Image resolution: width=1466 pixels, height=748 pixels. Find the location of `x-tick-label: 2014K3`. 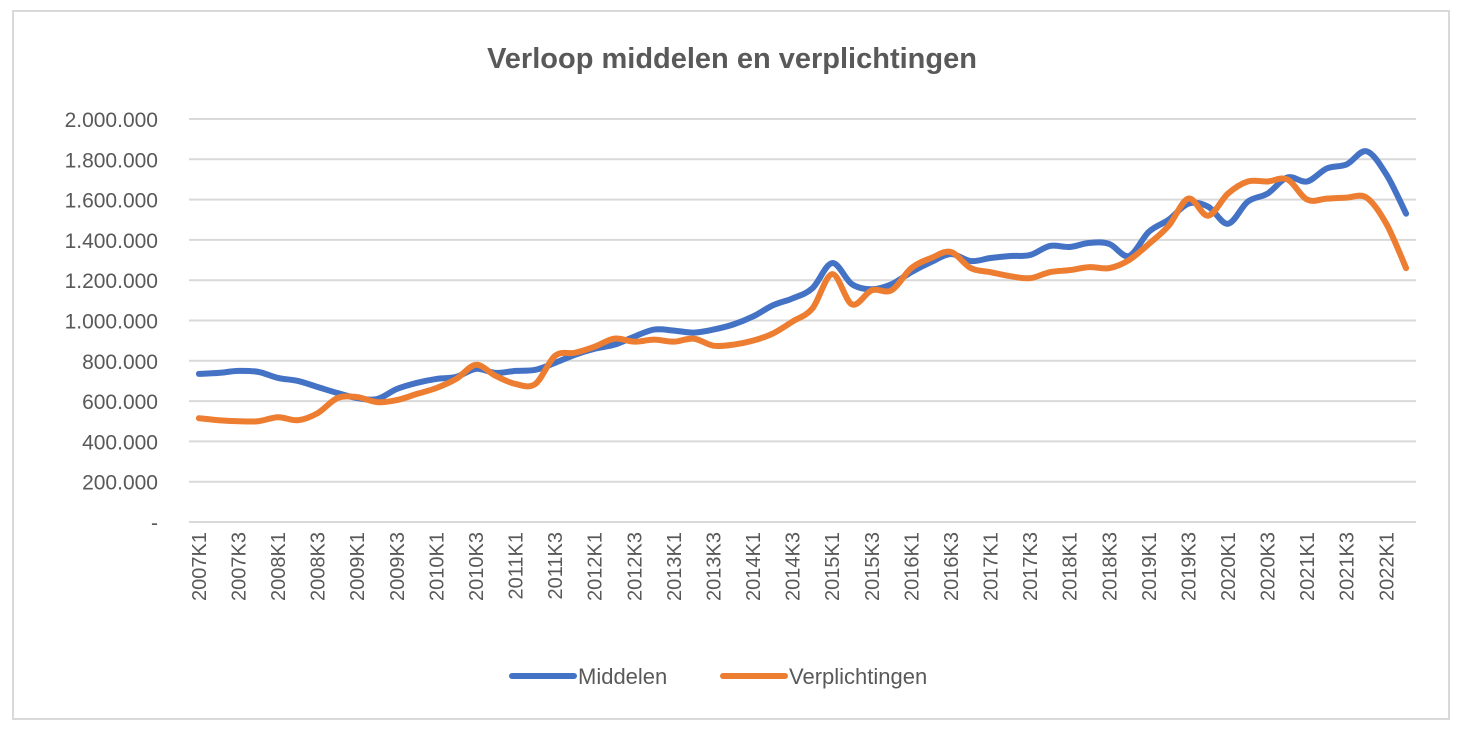

x-tick-label: 2014K3 is located at coordinates (794, 566).